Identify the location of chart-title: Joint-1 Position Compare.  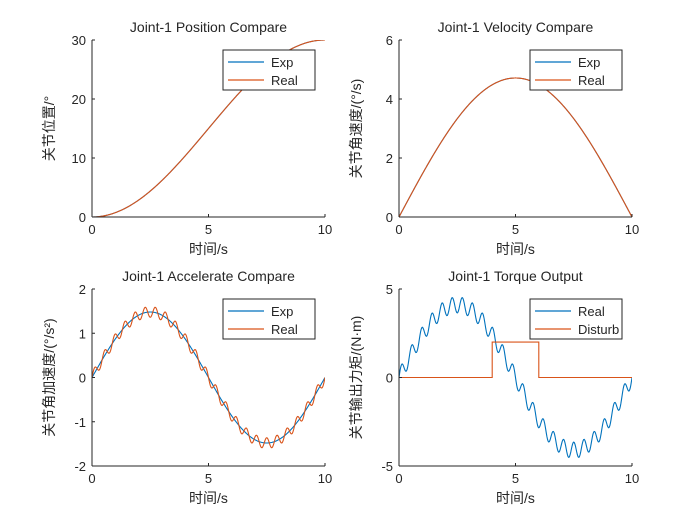
(208, 27).